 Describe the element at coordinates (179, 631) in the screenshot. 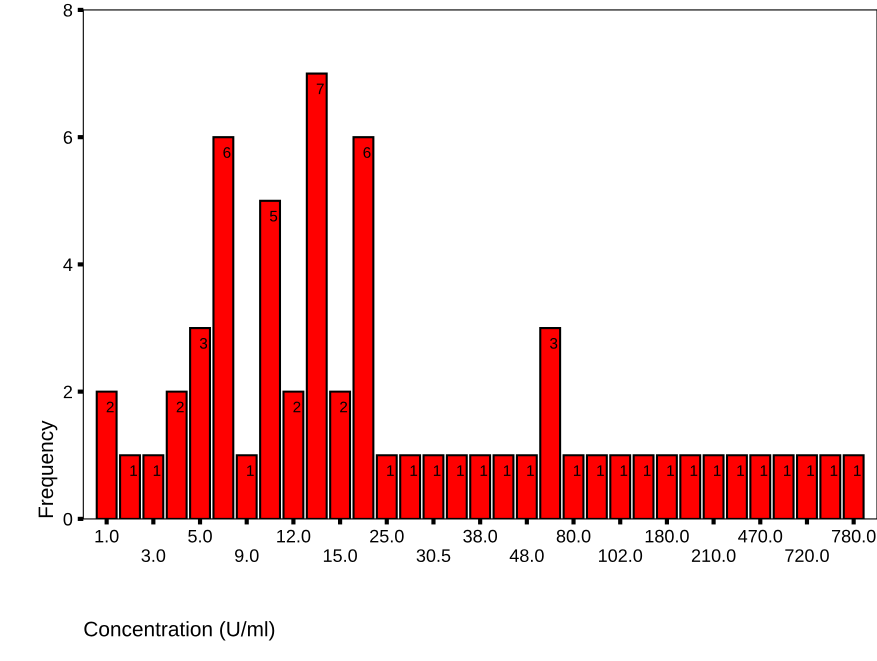

I see `x-axis-title: Concentration (U/ml)` at that location.